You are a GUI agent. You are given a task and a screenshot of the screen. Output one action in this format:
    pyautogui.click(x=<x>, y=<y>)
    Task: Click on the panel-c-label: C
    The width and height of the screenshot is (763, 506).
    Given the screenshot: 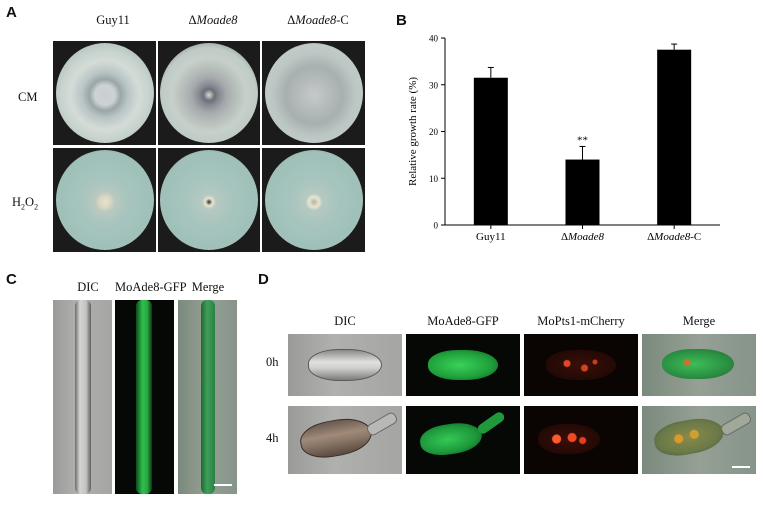 What is the action you would take?
    pyautogui.click(x=11, y=279)
    